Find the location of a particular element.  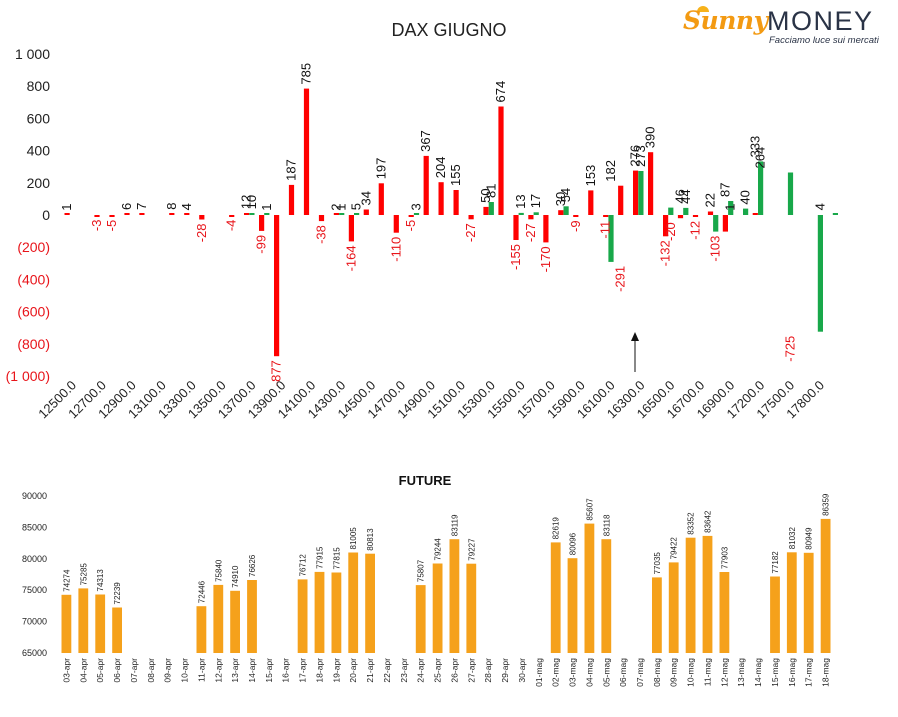

value-label: 40 is located at coordinates (745, 197).